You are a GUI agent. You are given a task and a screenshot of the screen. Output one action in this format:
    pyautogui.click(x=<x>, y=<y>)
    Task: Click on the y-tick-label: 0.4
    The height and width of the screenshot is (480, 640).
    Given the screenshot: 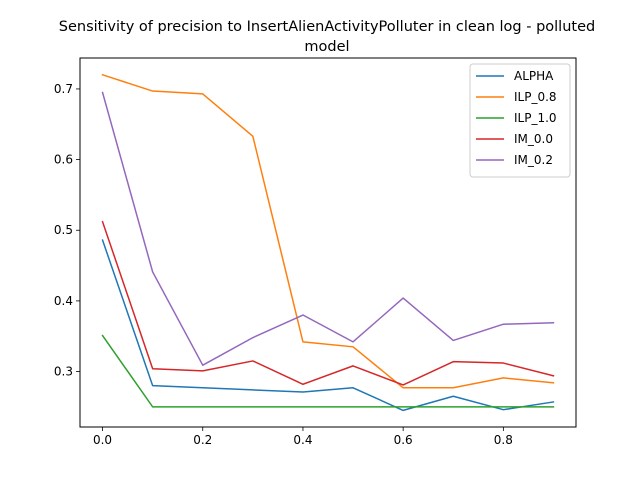 What is the action you would take?
    pyautogui.click(x=63, y=301)
    